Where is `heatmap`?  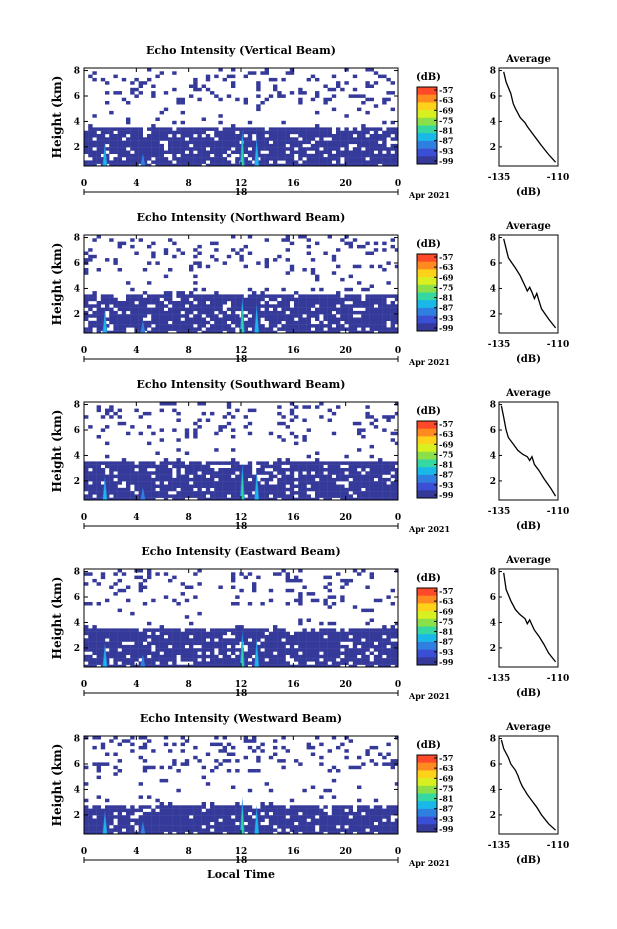 heatmap is located at coordinates (241, 451).